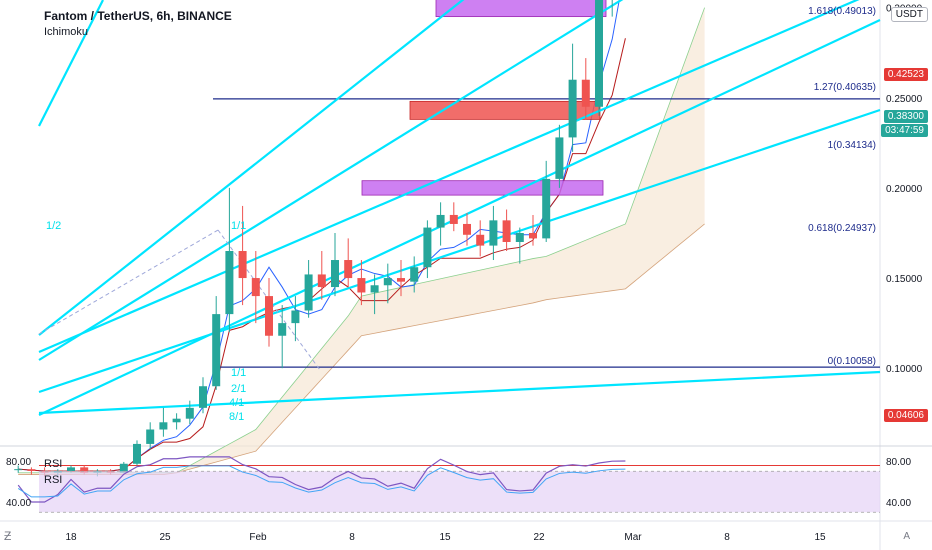 The image size is (932, 550). I want to click on auto-scale-button: A, so click(906, 536).